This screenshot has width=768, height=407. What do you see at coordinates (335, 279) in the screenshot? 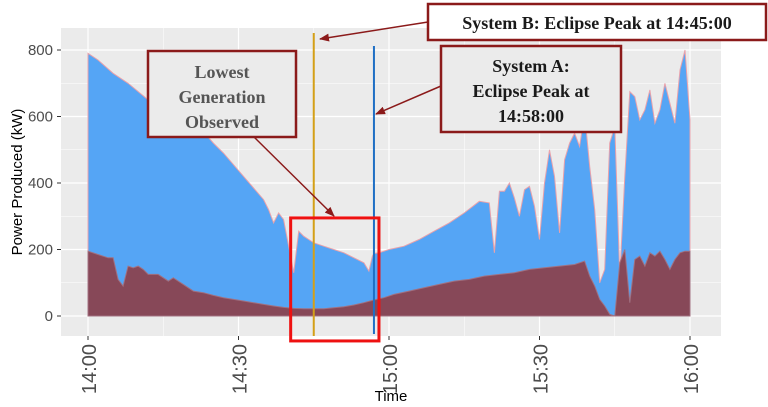
I see `highlight-box` at bounding box center [335, 279].